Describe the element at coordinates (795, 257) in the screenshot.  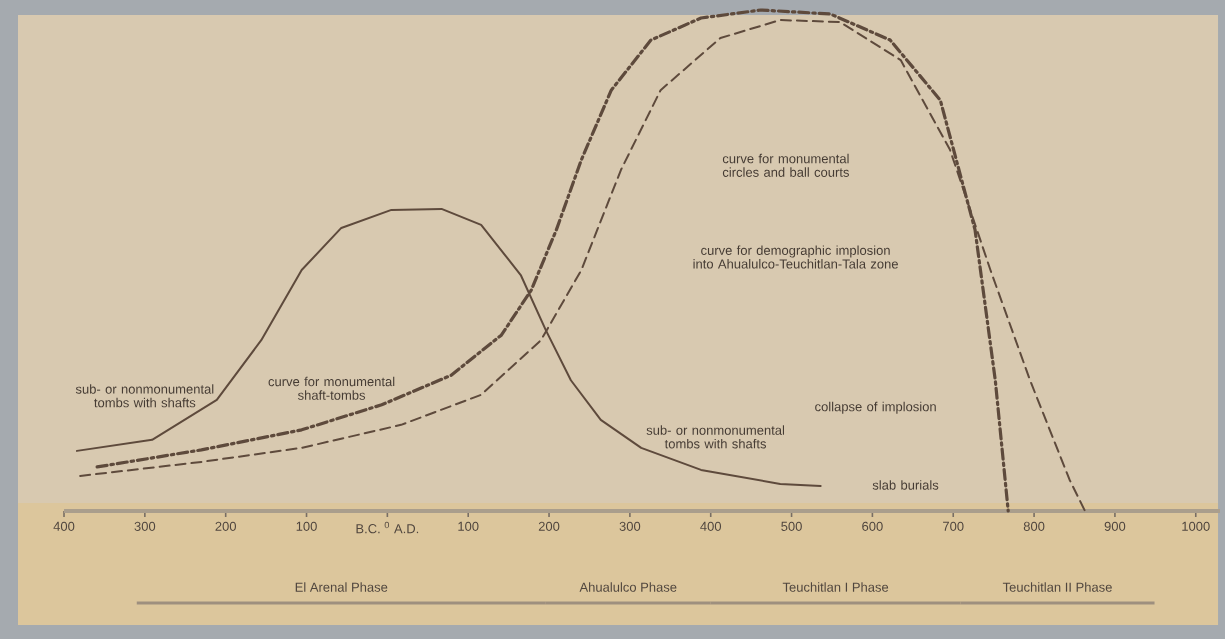
I see `annotation: curve for demographic implosion into Ahualulco-Teuchitlan-Tala zone` at that location.